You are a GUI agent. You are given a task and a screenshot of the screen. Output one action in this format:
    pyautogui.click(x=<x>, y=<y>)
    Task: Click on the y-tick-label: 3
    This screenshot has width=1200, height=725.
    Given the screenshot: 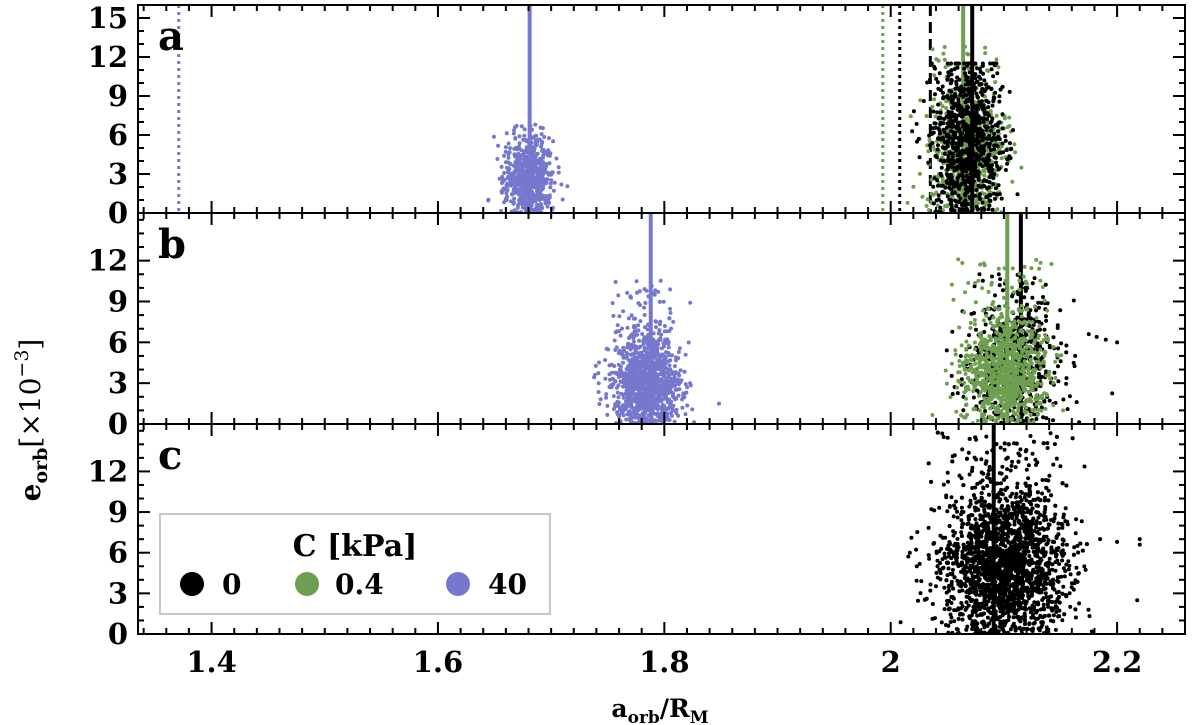 What is the action you would take?
    pyautogui.click(x=118, y=174)
    